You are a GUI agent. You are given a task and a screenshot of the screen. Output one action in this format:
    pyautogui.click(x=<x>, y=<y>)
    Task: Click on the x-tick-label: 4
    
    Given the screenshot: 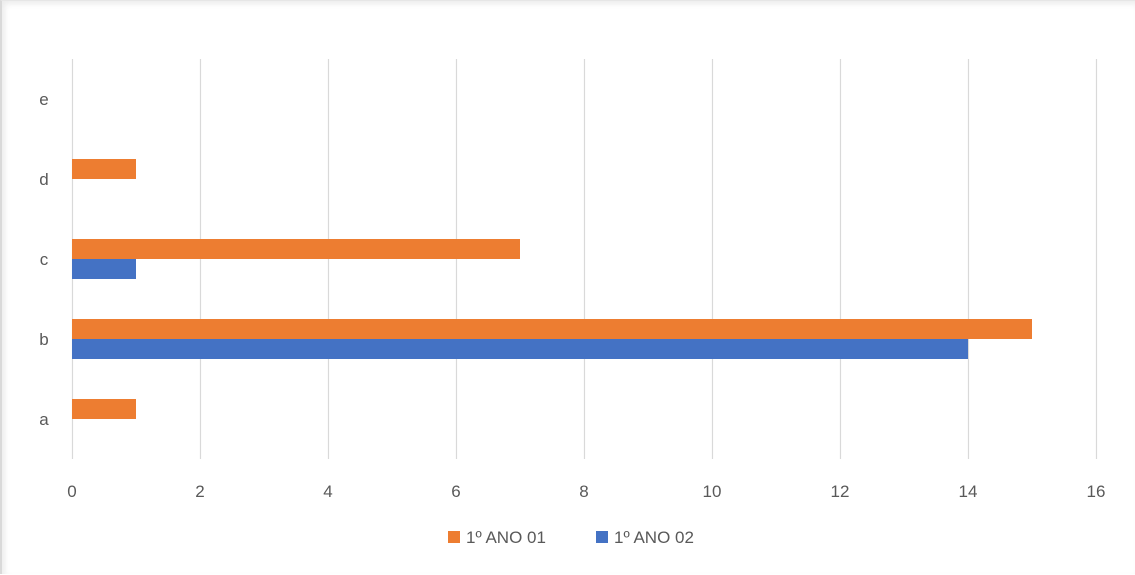 What is the action you would take?
    pyautogui.click(x=327, y=491)
    